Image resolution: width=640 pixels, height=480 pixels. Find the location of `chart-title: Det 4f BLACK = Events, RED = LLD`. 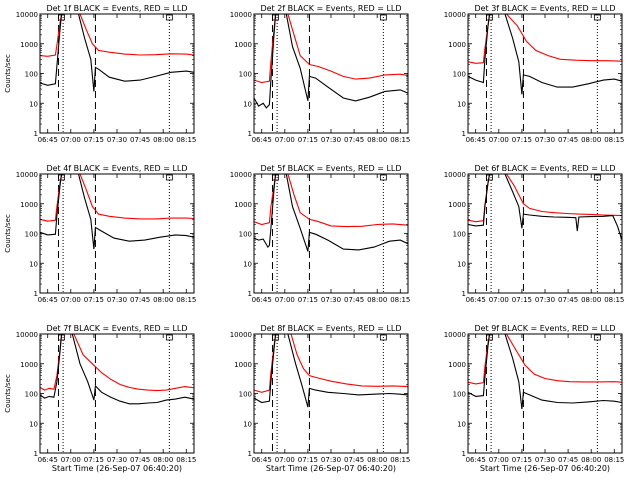

chart-title: Det 4f BLACK = Events, RED = LLD is located at coordinates (116, 168).